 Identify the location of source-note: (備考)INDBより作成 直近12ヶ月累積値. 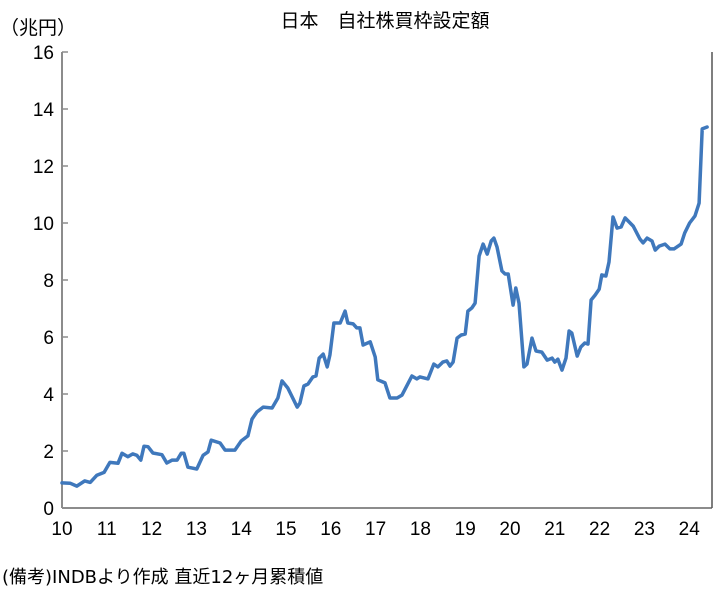
(162, 577).